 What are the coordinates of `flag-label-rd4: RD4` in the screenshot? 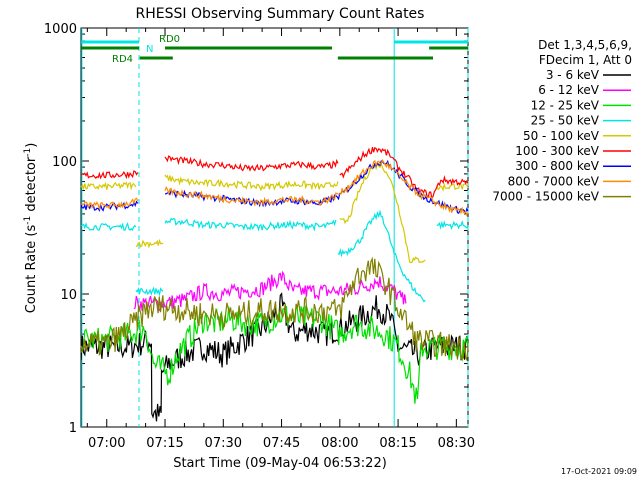 It's located at (122, 59).